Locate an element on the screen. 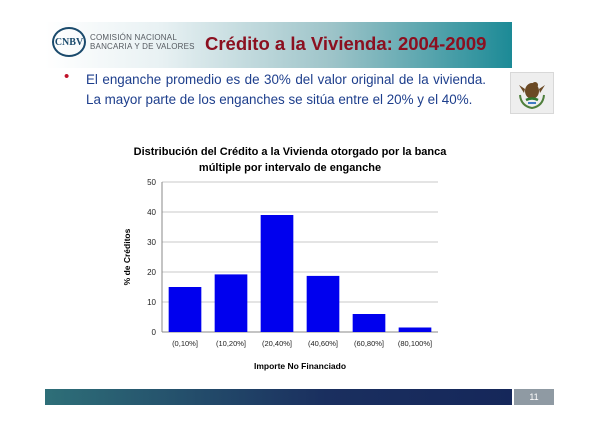 The width and height of the screenshot is (600, 424). y-tick-label: 10 is located at coordinates (151, 302).